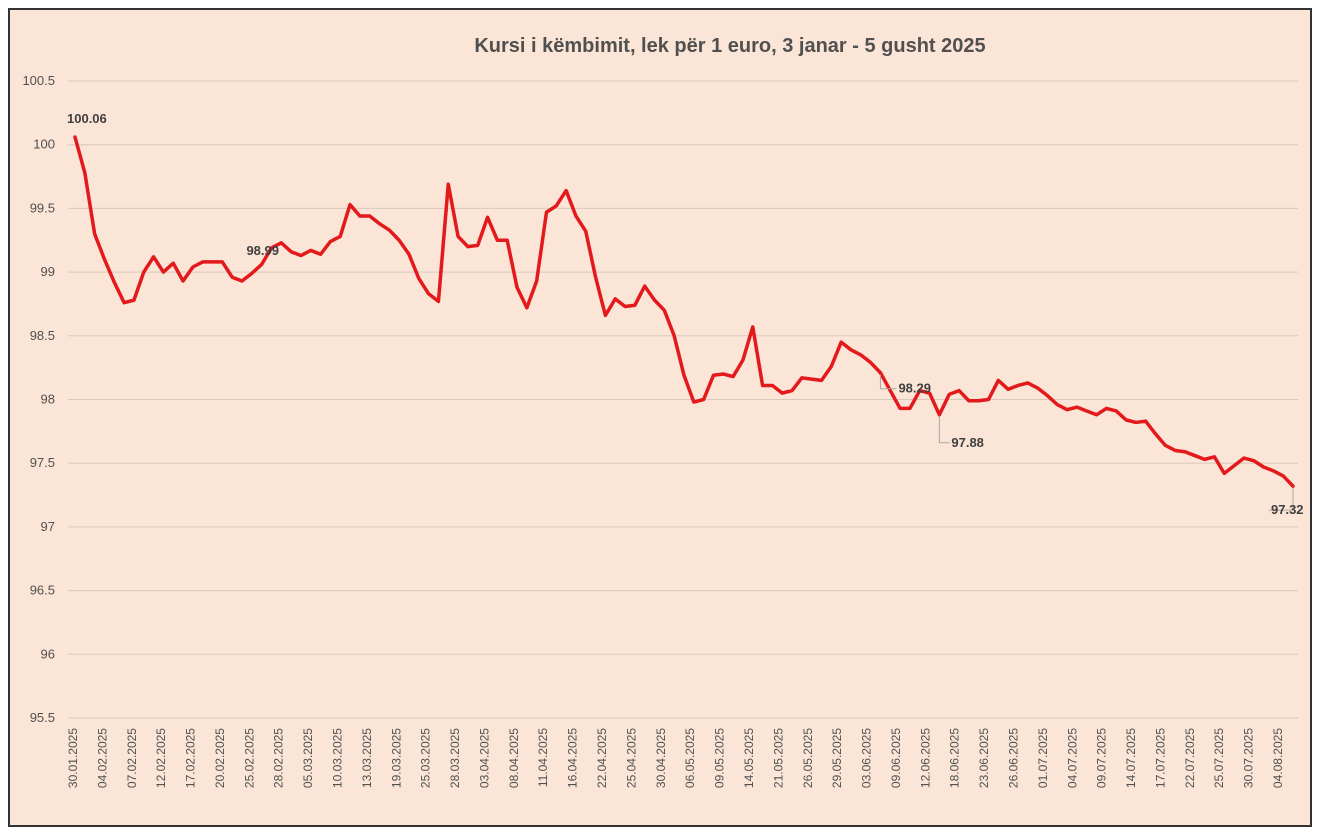  Describe the element at coordinates (249, 758) in the screenshot. I see `x-tick-label: 25.02.2025` at that location.